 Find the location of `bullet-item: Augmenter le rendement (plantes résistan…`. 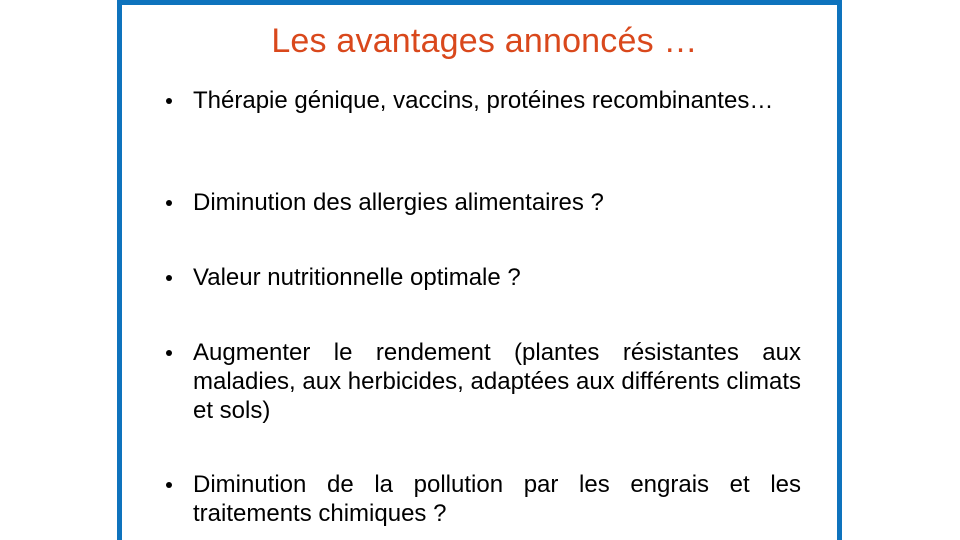

bullet-item: Augmenter le rendement (plantes résistan… is located at coordinates (483, 381).